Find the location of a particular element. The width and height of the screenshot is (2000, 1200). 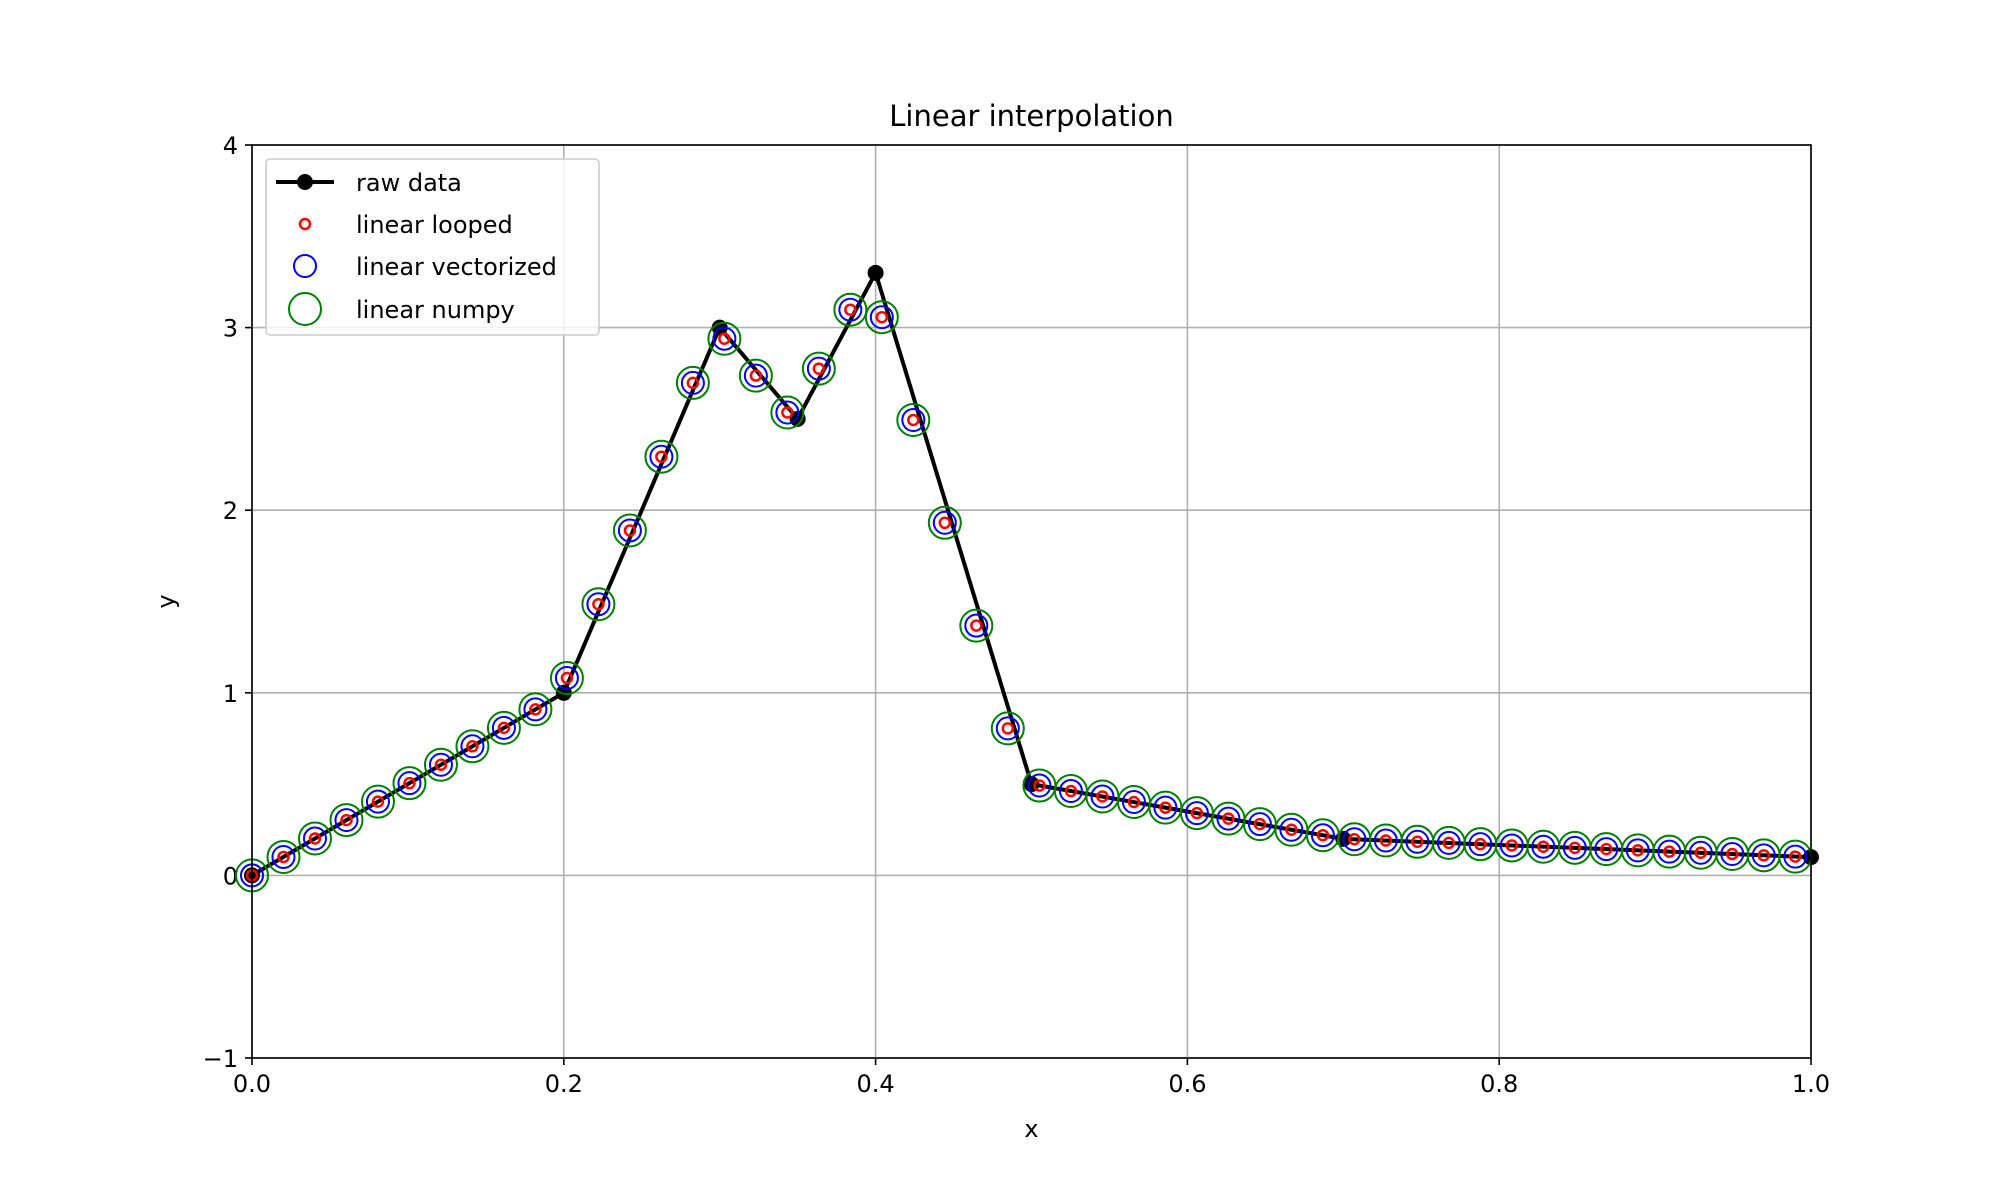

y-tick-label: 4 is located at coordinates (230, 146).